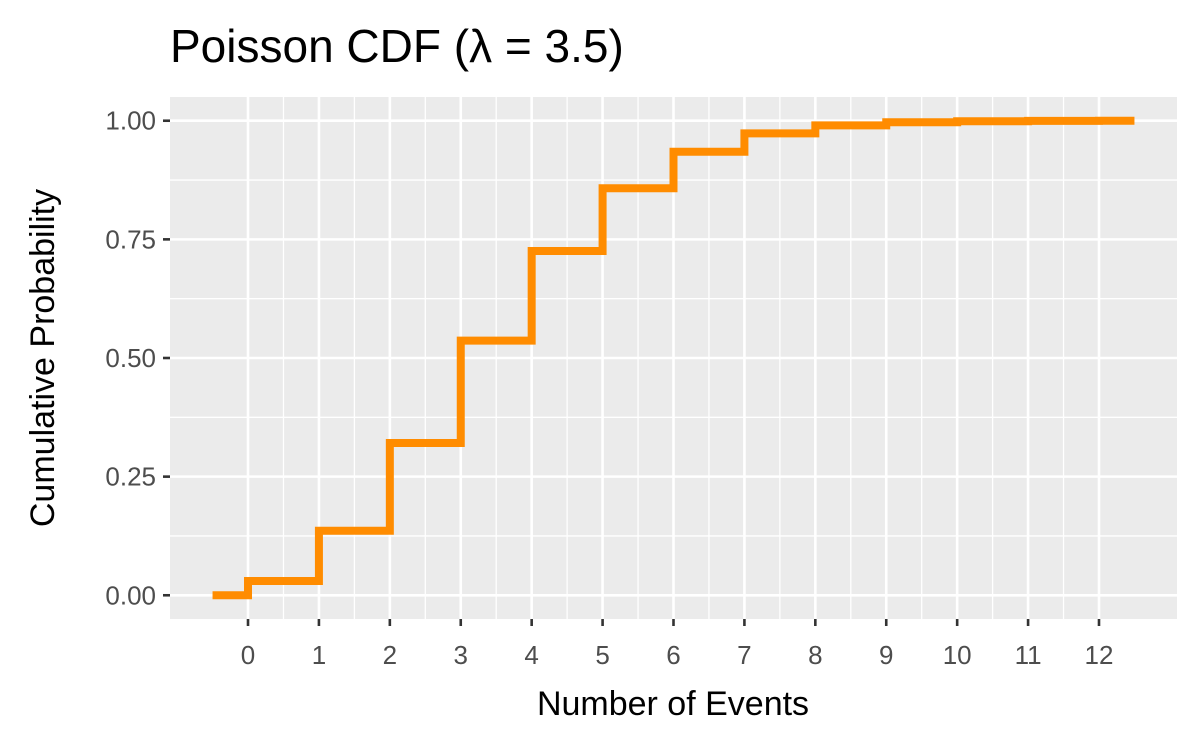 The image size is (1200, 750). What do you see at coordinates (957, 655) in the screenshot?
I see `x-tick-label: 10` at bounding box center [957, 655].